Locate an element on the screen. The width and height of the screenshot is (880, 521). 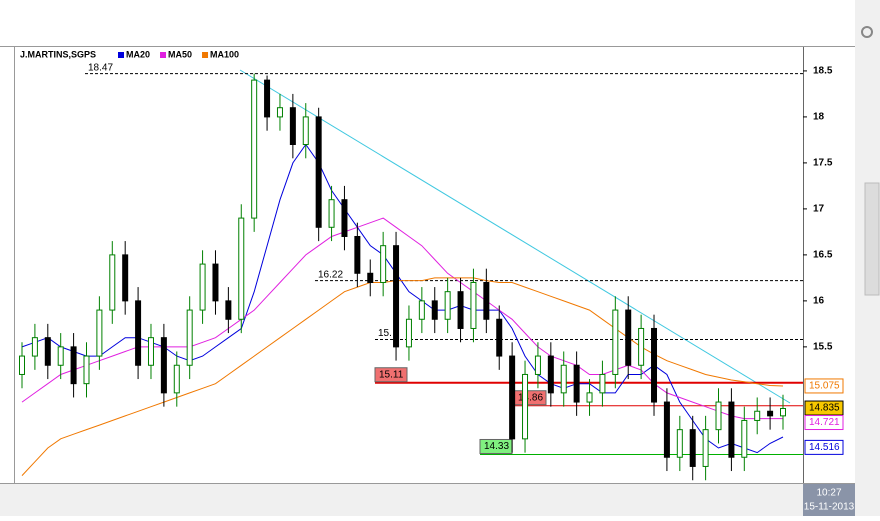
legend-label: MA20 is located at coordinates (138, 54).